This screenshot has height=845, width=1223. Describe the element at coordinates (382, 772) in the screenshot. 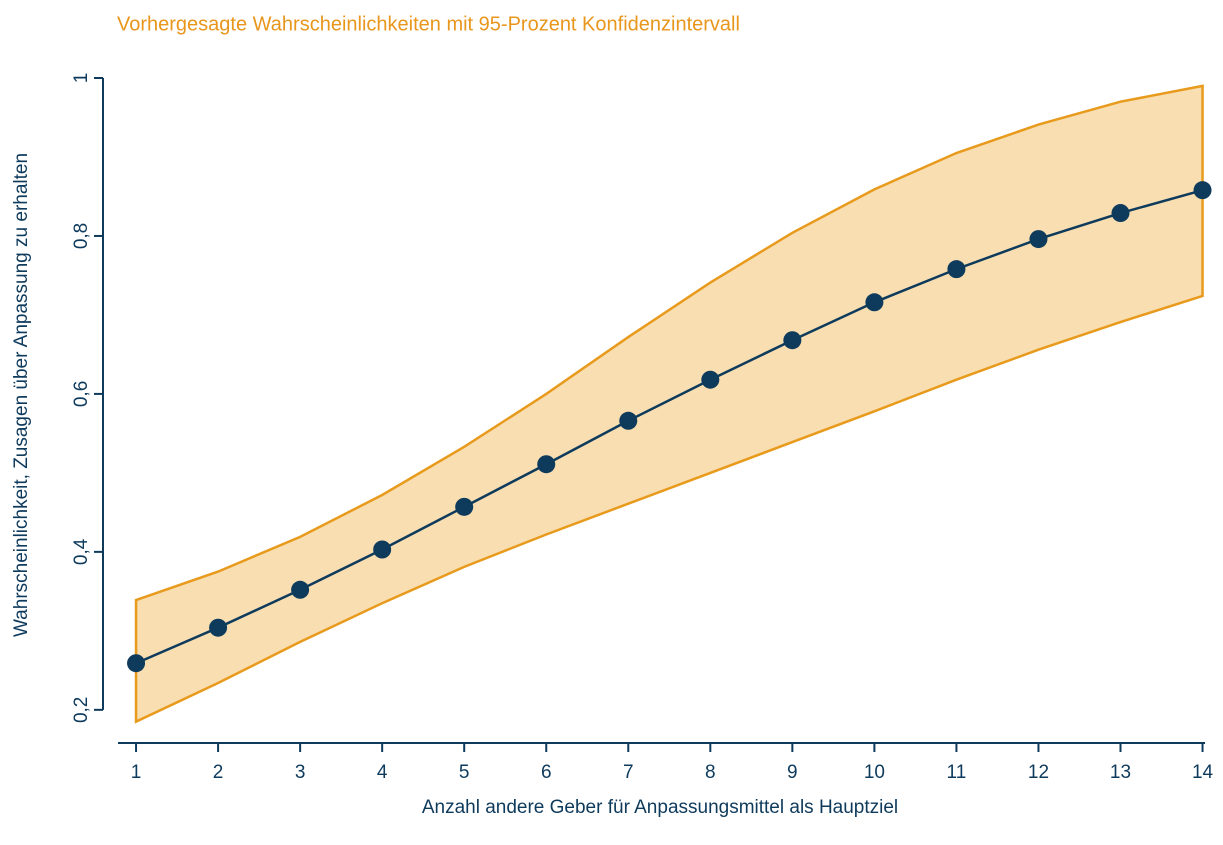

I see `x-tick-label: 4` at that location.